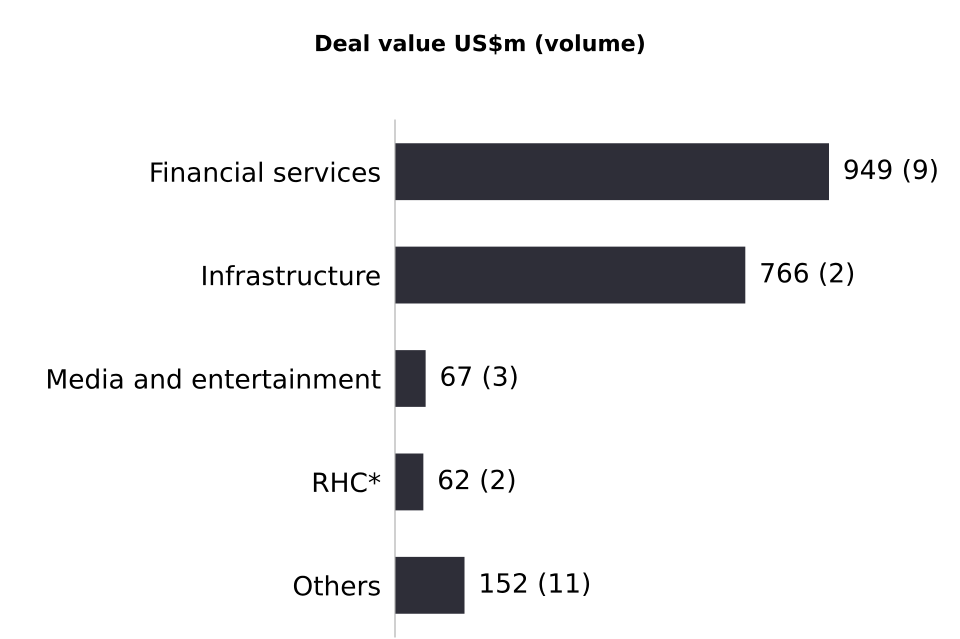 Image resolution: width=960 pixels, height=639 pixels. Describe the element at coordinates (890, 170) in the screenshot. I see `data-label: 949 (9)` at that location.